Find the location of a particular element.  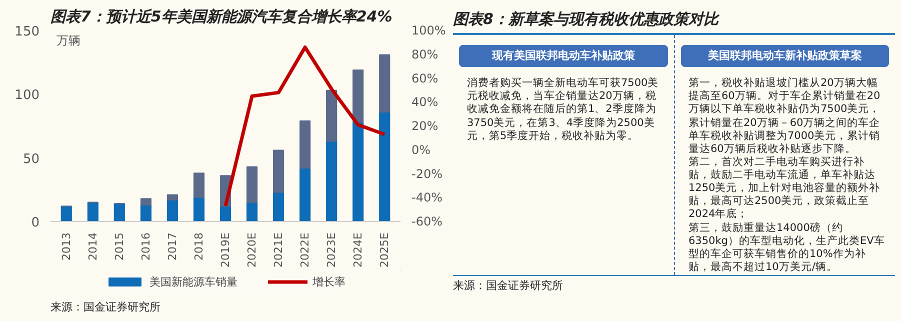

y2-tick-label: 100% is located at coordinates (429, 31).